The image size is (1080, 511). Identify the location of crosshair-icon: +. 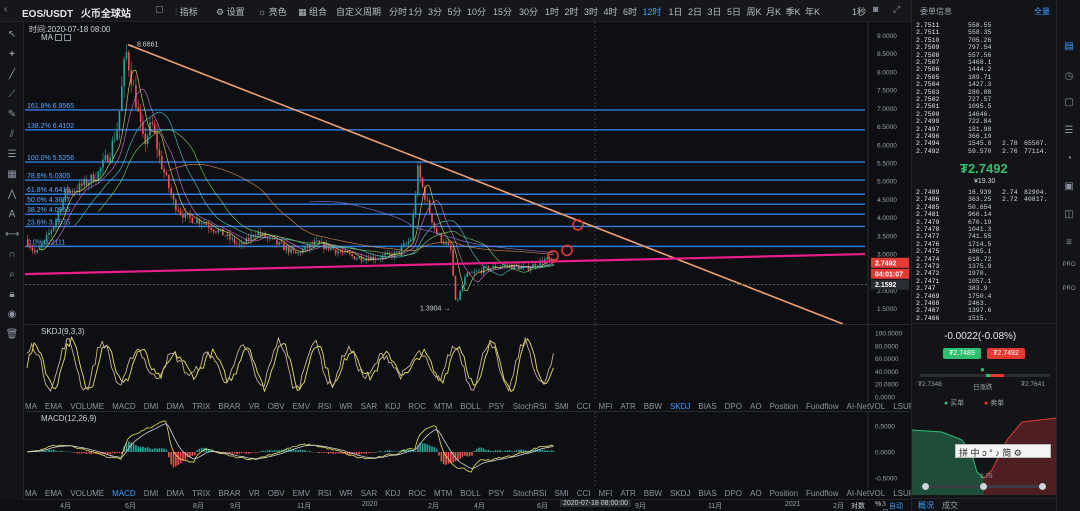
(12, 54).